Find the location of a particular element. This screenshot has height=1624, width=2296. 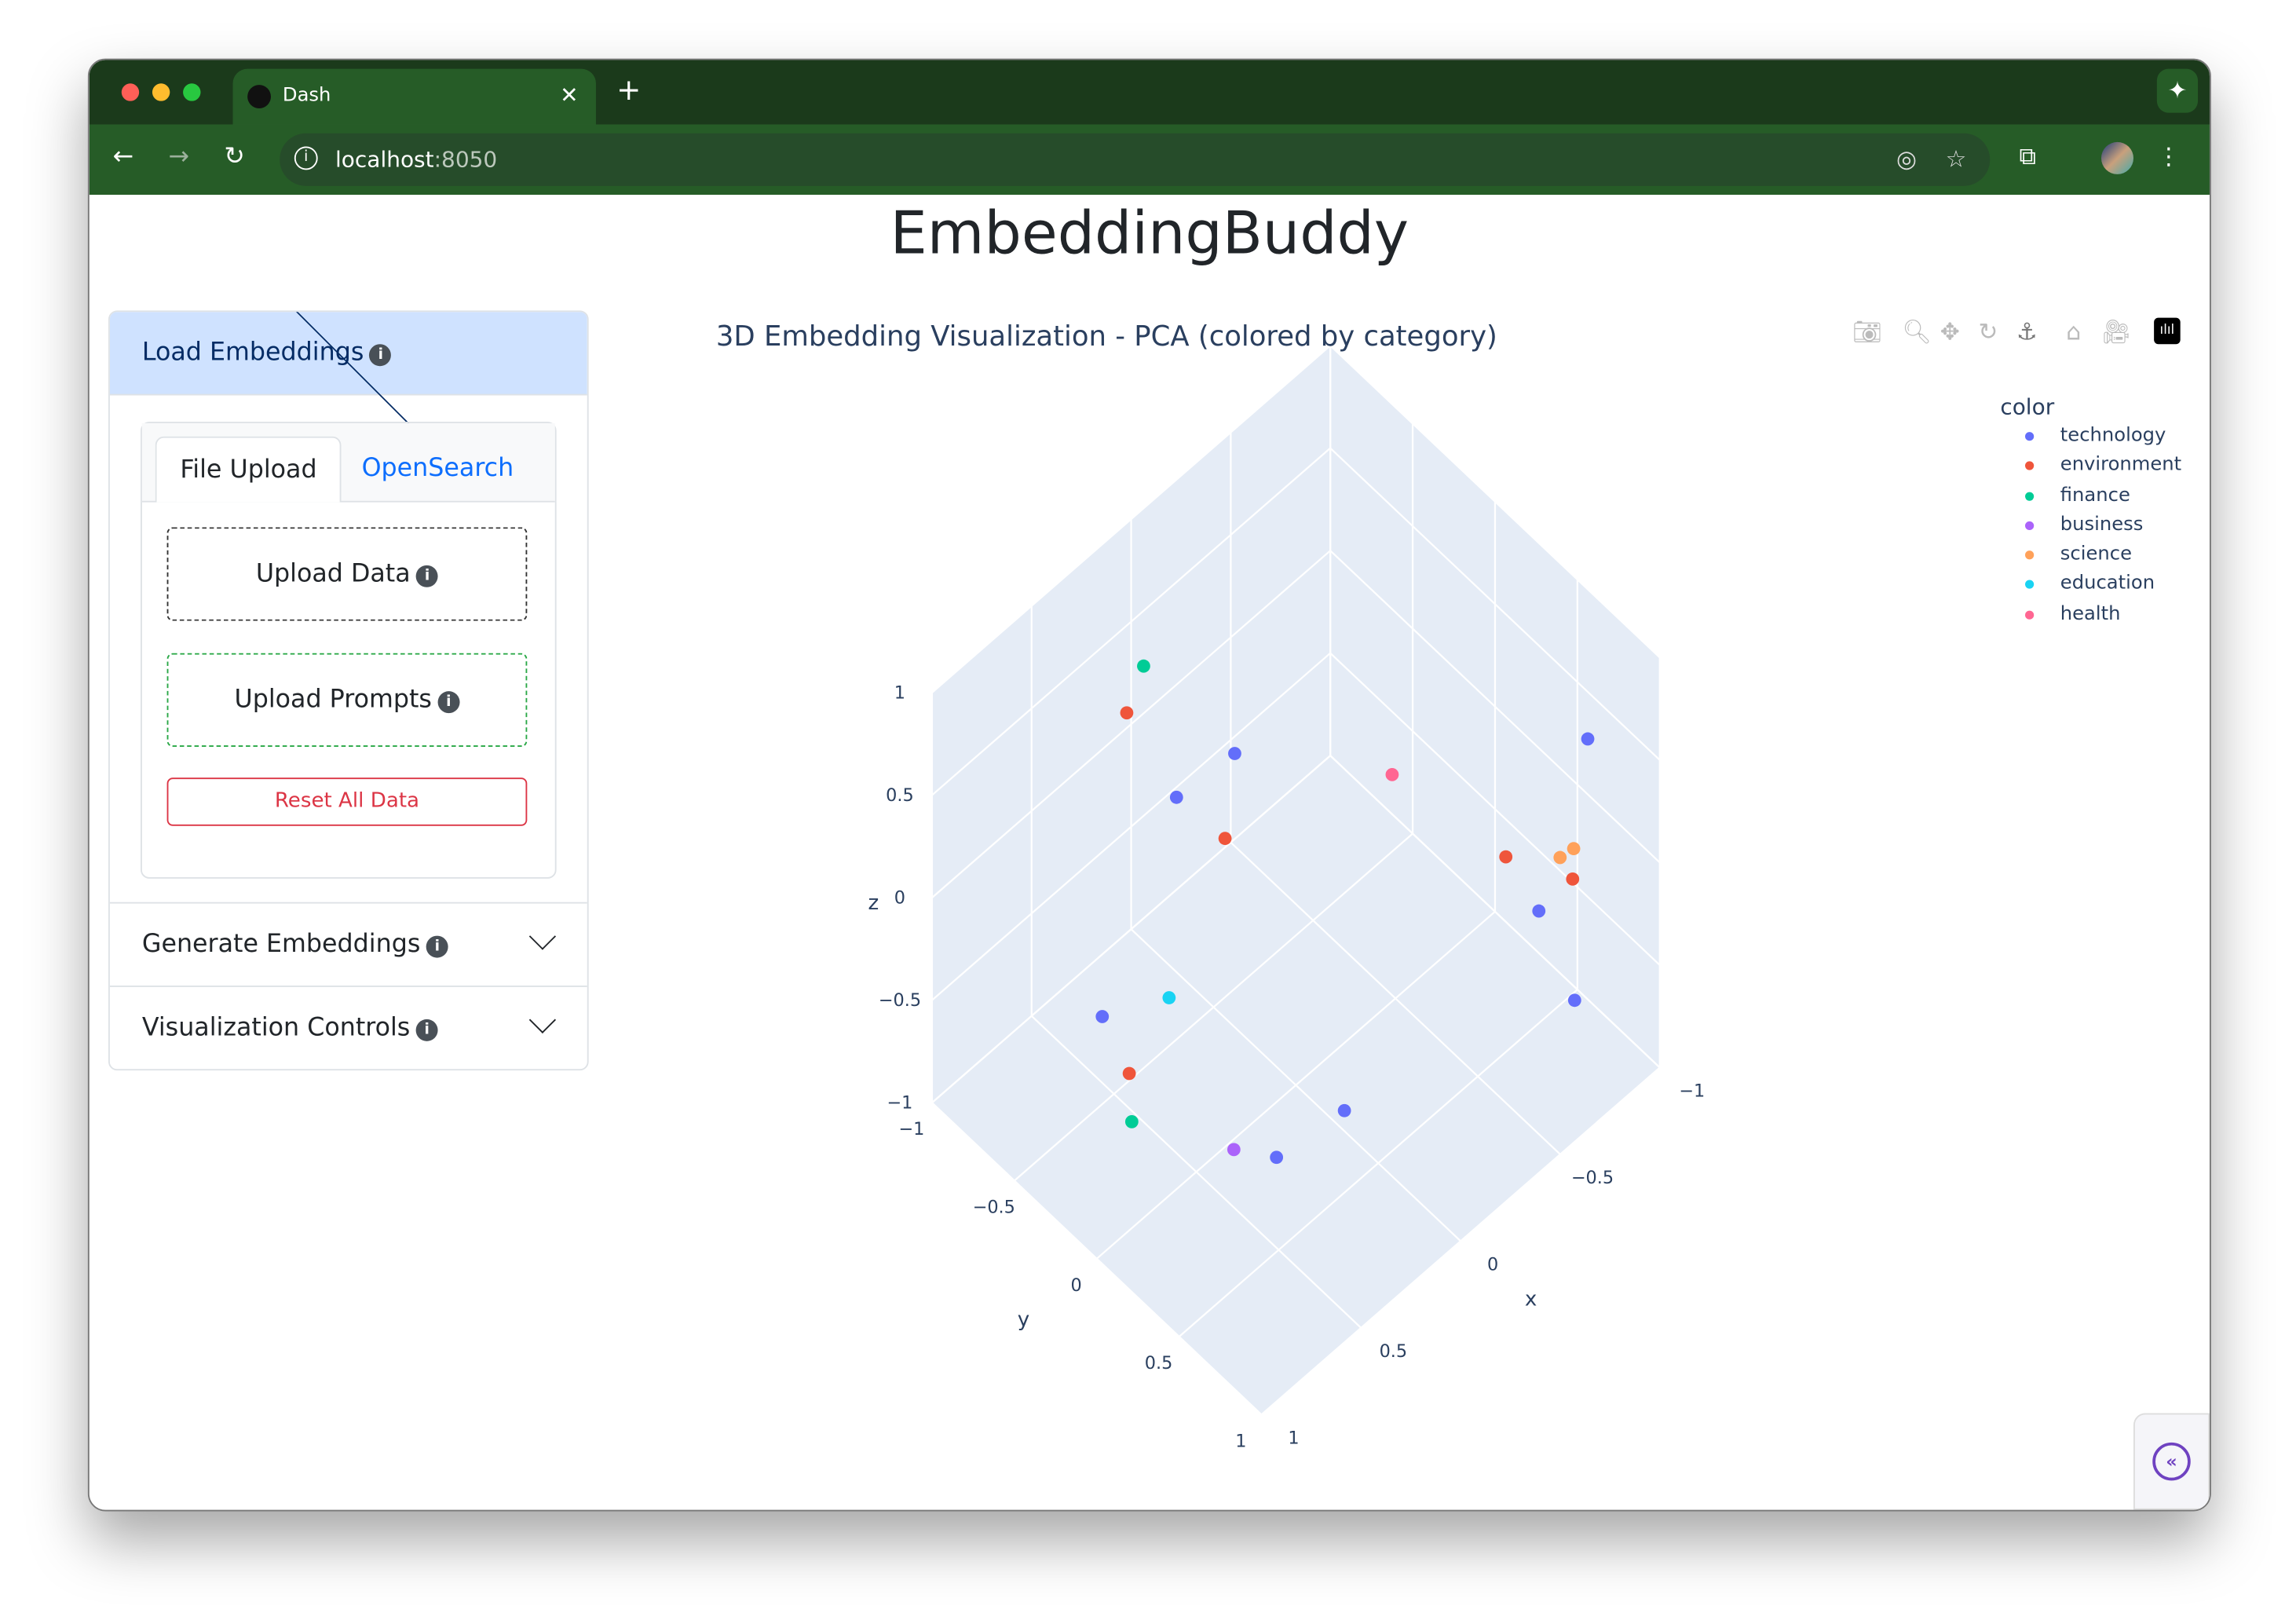

back-icon: ← is located at coordinates (123, 156).